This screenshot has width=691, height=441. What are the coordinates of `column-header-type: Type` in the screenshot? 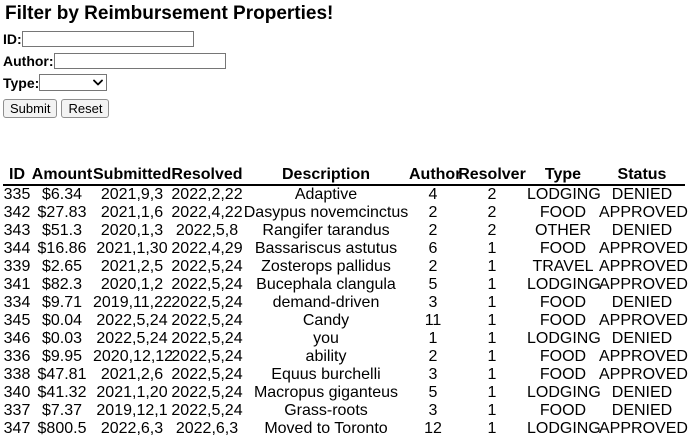 It's located at (563, 175).